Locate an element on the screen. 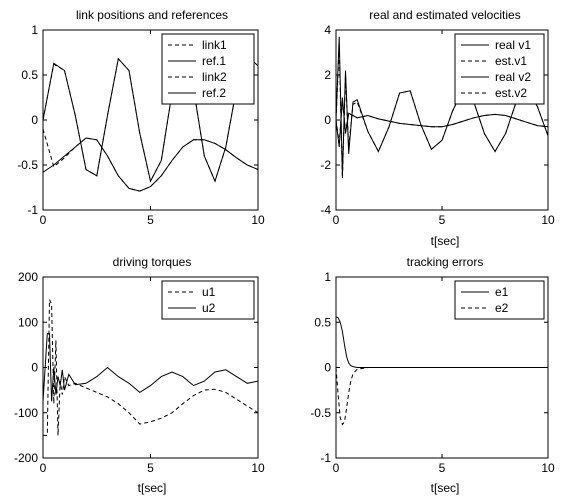 Image resolution: width=568 pixels, height=499 pixels. y-tick-label: -2 is located at coordinates (325, 165).